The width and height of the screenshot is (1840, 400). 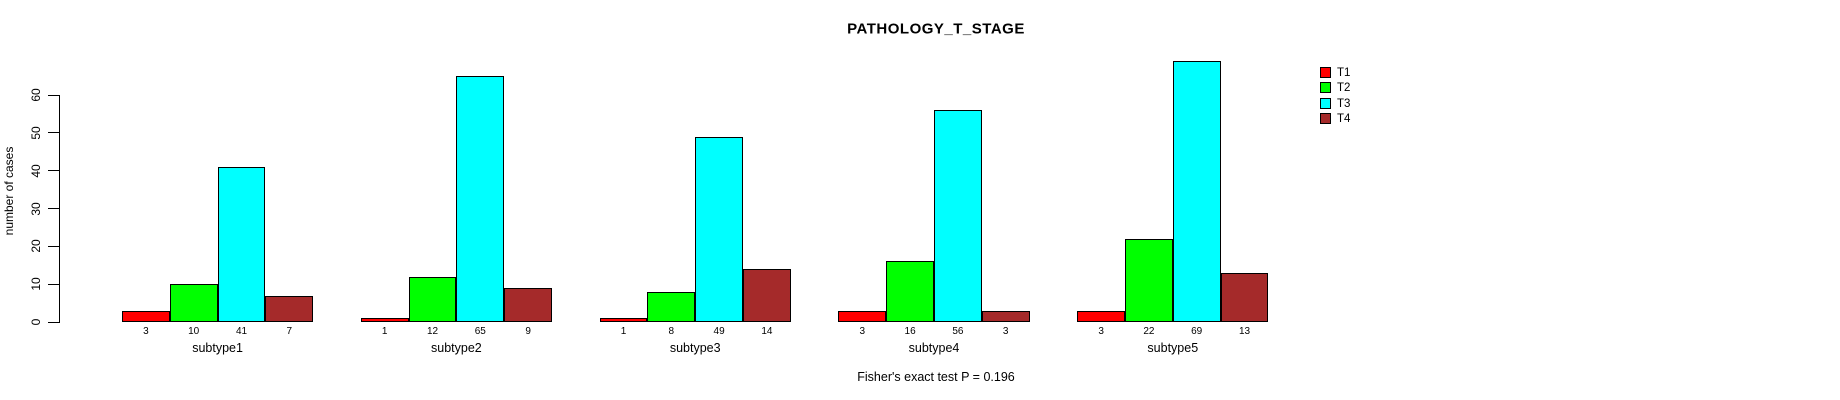 What do you see at coordinates (1325, 88) in the screenshot?
I see `legend-swatch-T2` at bounding box center [1325, 88].